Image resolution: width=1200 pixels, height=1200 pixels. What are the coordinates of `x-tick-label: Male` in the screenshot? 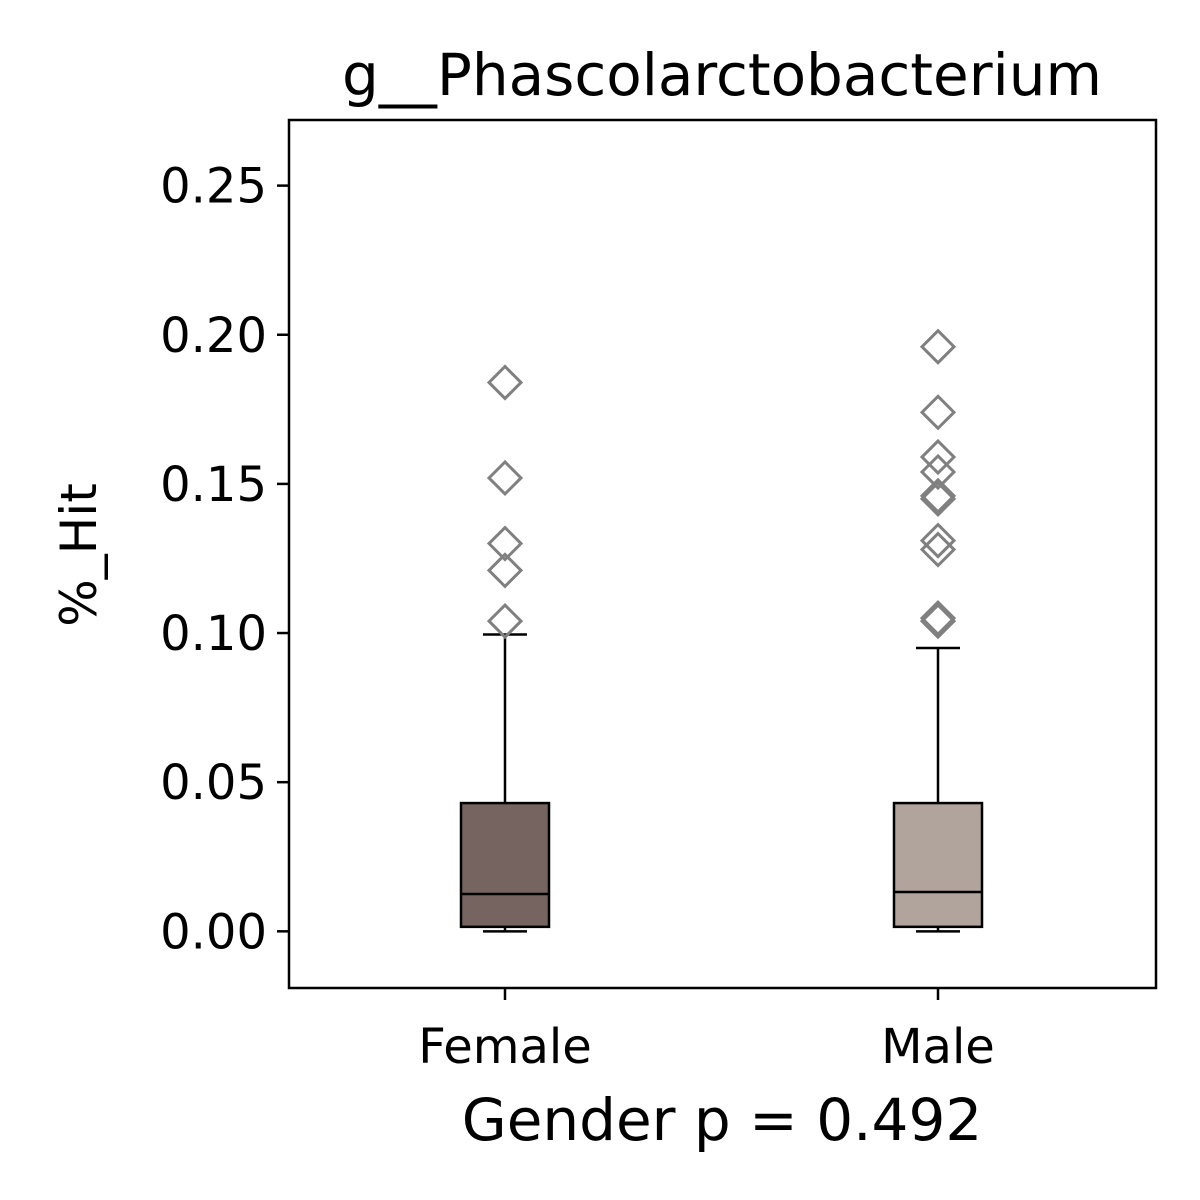 It's located at (938, 1047).